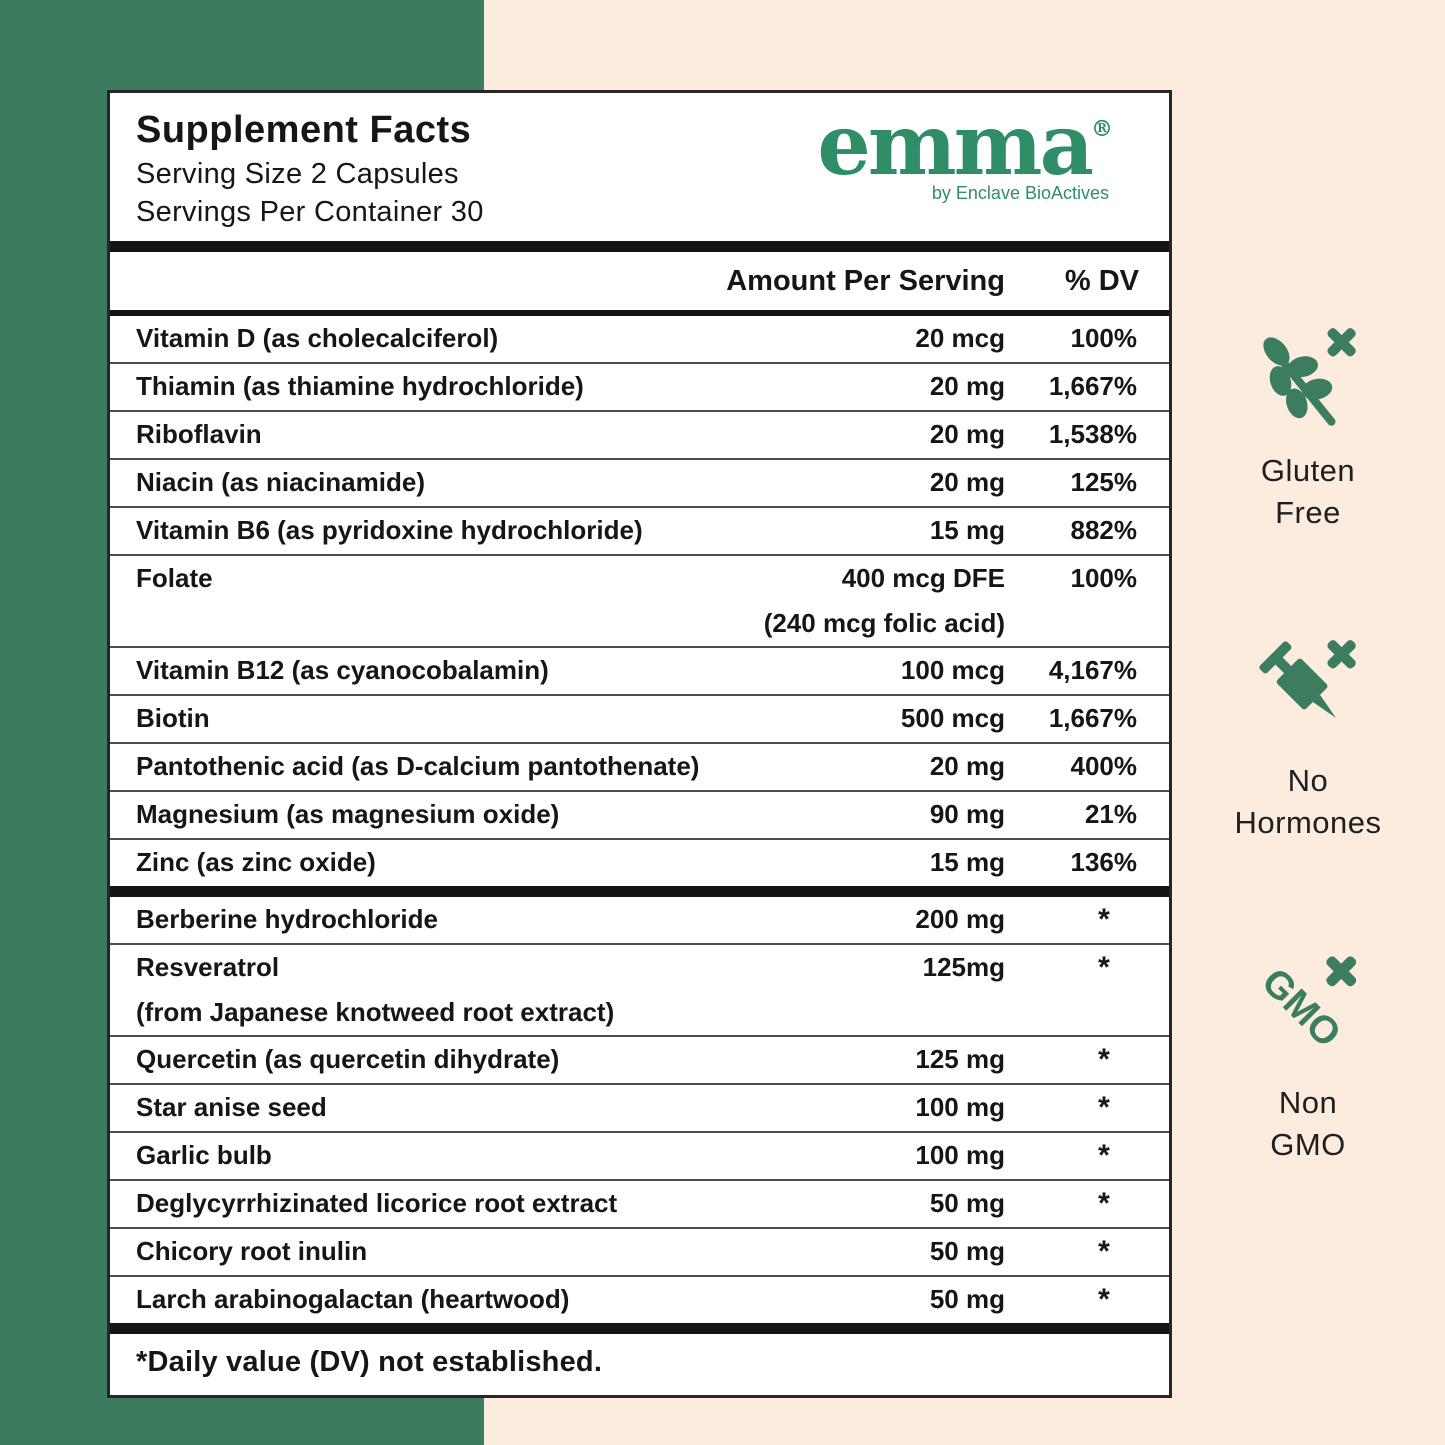 The image size is (1445, 1445). What do you see at coordinates (1104, 862) in the screenshot?
I see `nutrient-dv: 136%` at bounding box center [1104, 862].